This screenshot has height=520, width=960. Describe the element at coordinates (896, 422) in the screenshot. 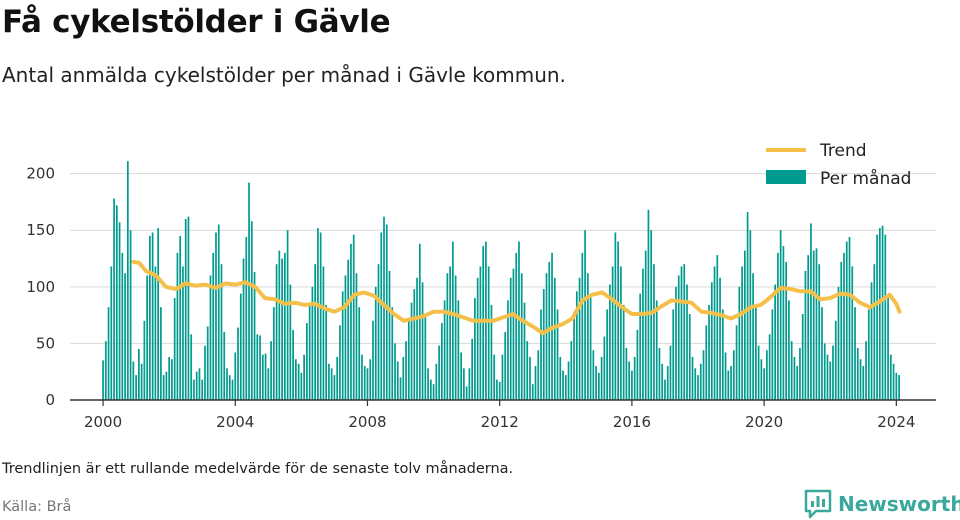

I see `x-tick-label: 2024` at that location.